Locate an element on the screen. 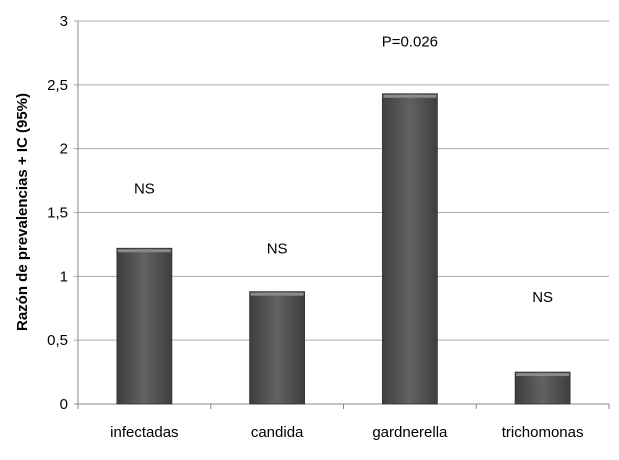 This screenshot has width=619, height=460. y-tick-label: 0 is located at coordinates (64, 404).